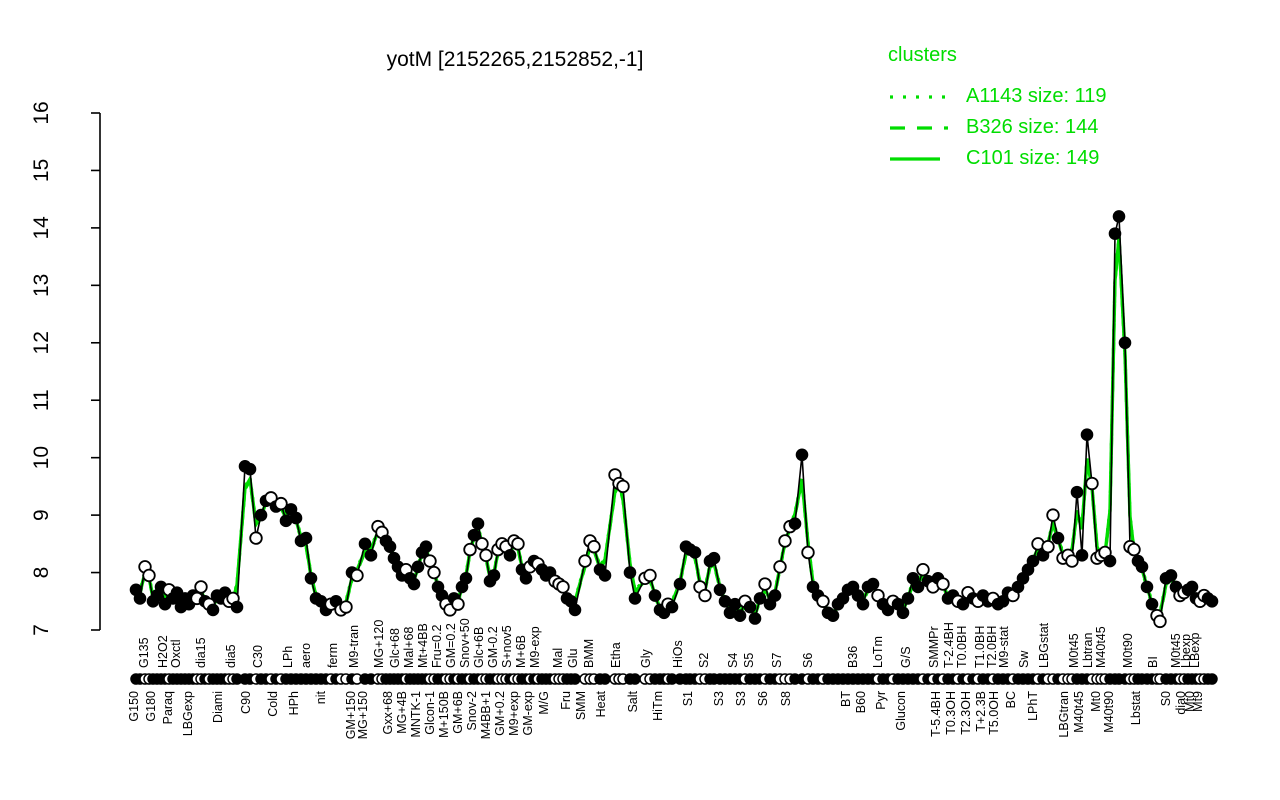  I want to click on x-label-bottom: MNTK-1, so click(416, 714).